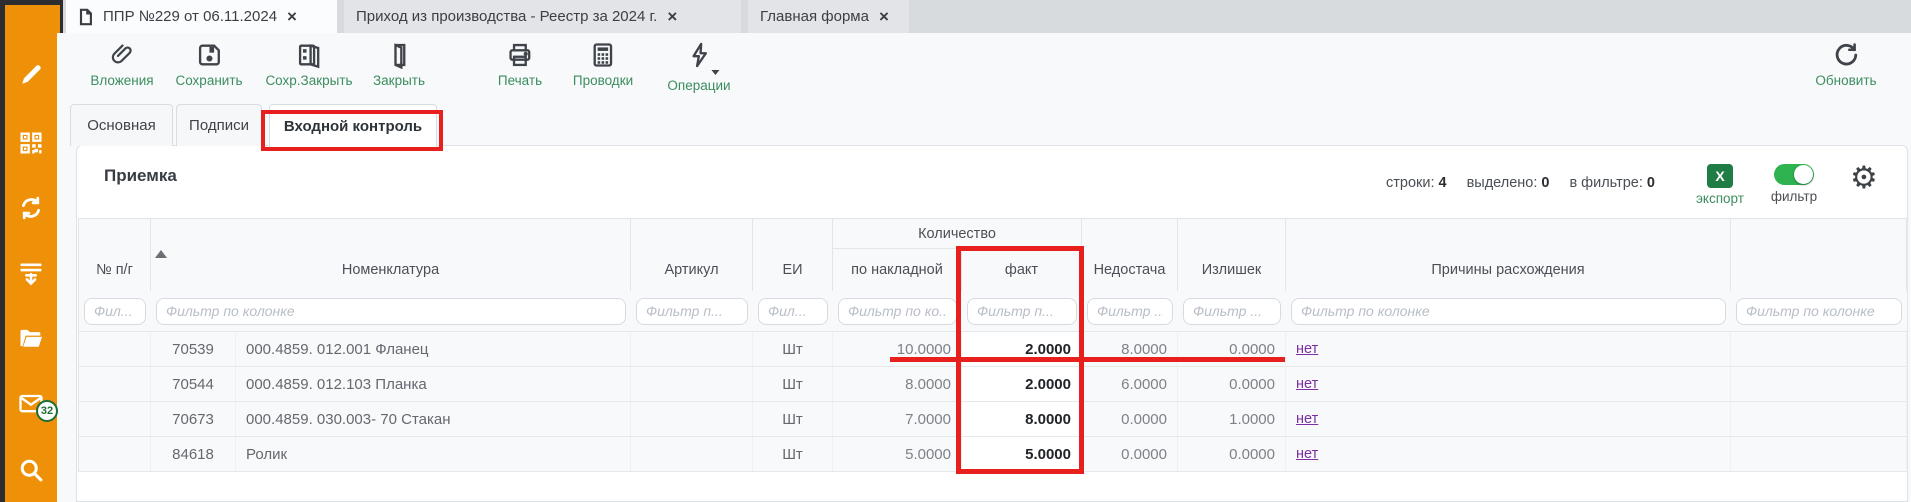 The image size is (1911, 502). What do you see at coordinates (1508, 255) in the screenshot?
I see `column-header-reasons: Причины расхождения` at bounding box center [1508, 255].